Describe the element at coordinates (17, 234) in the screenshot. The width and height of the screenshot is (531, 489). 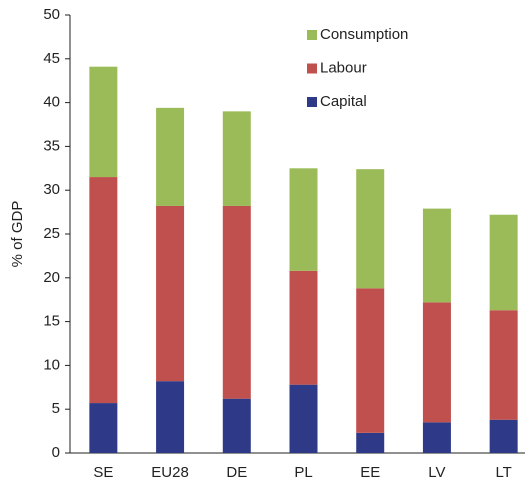
I see `y-axis-label: % of GDP` at that location.